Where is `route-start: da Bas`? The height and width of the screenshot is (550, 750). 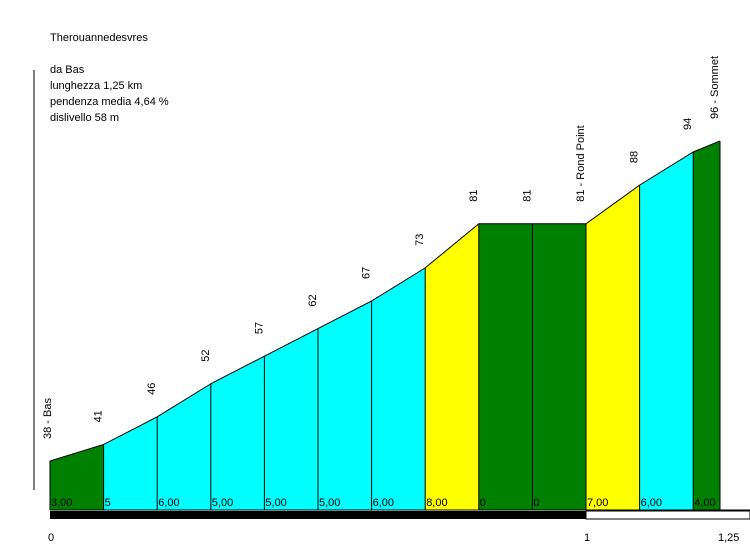 route-start: da Bas is located at coordinates (67, 70).